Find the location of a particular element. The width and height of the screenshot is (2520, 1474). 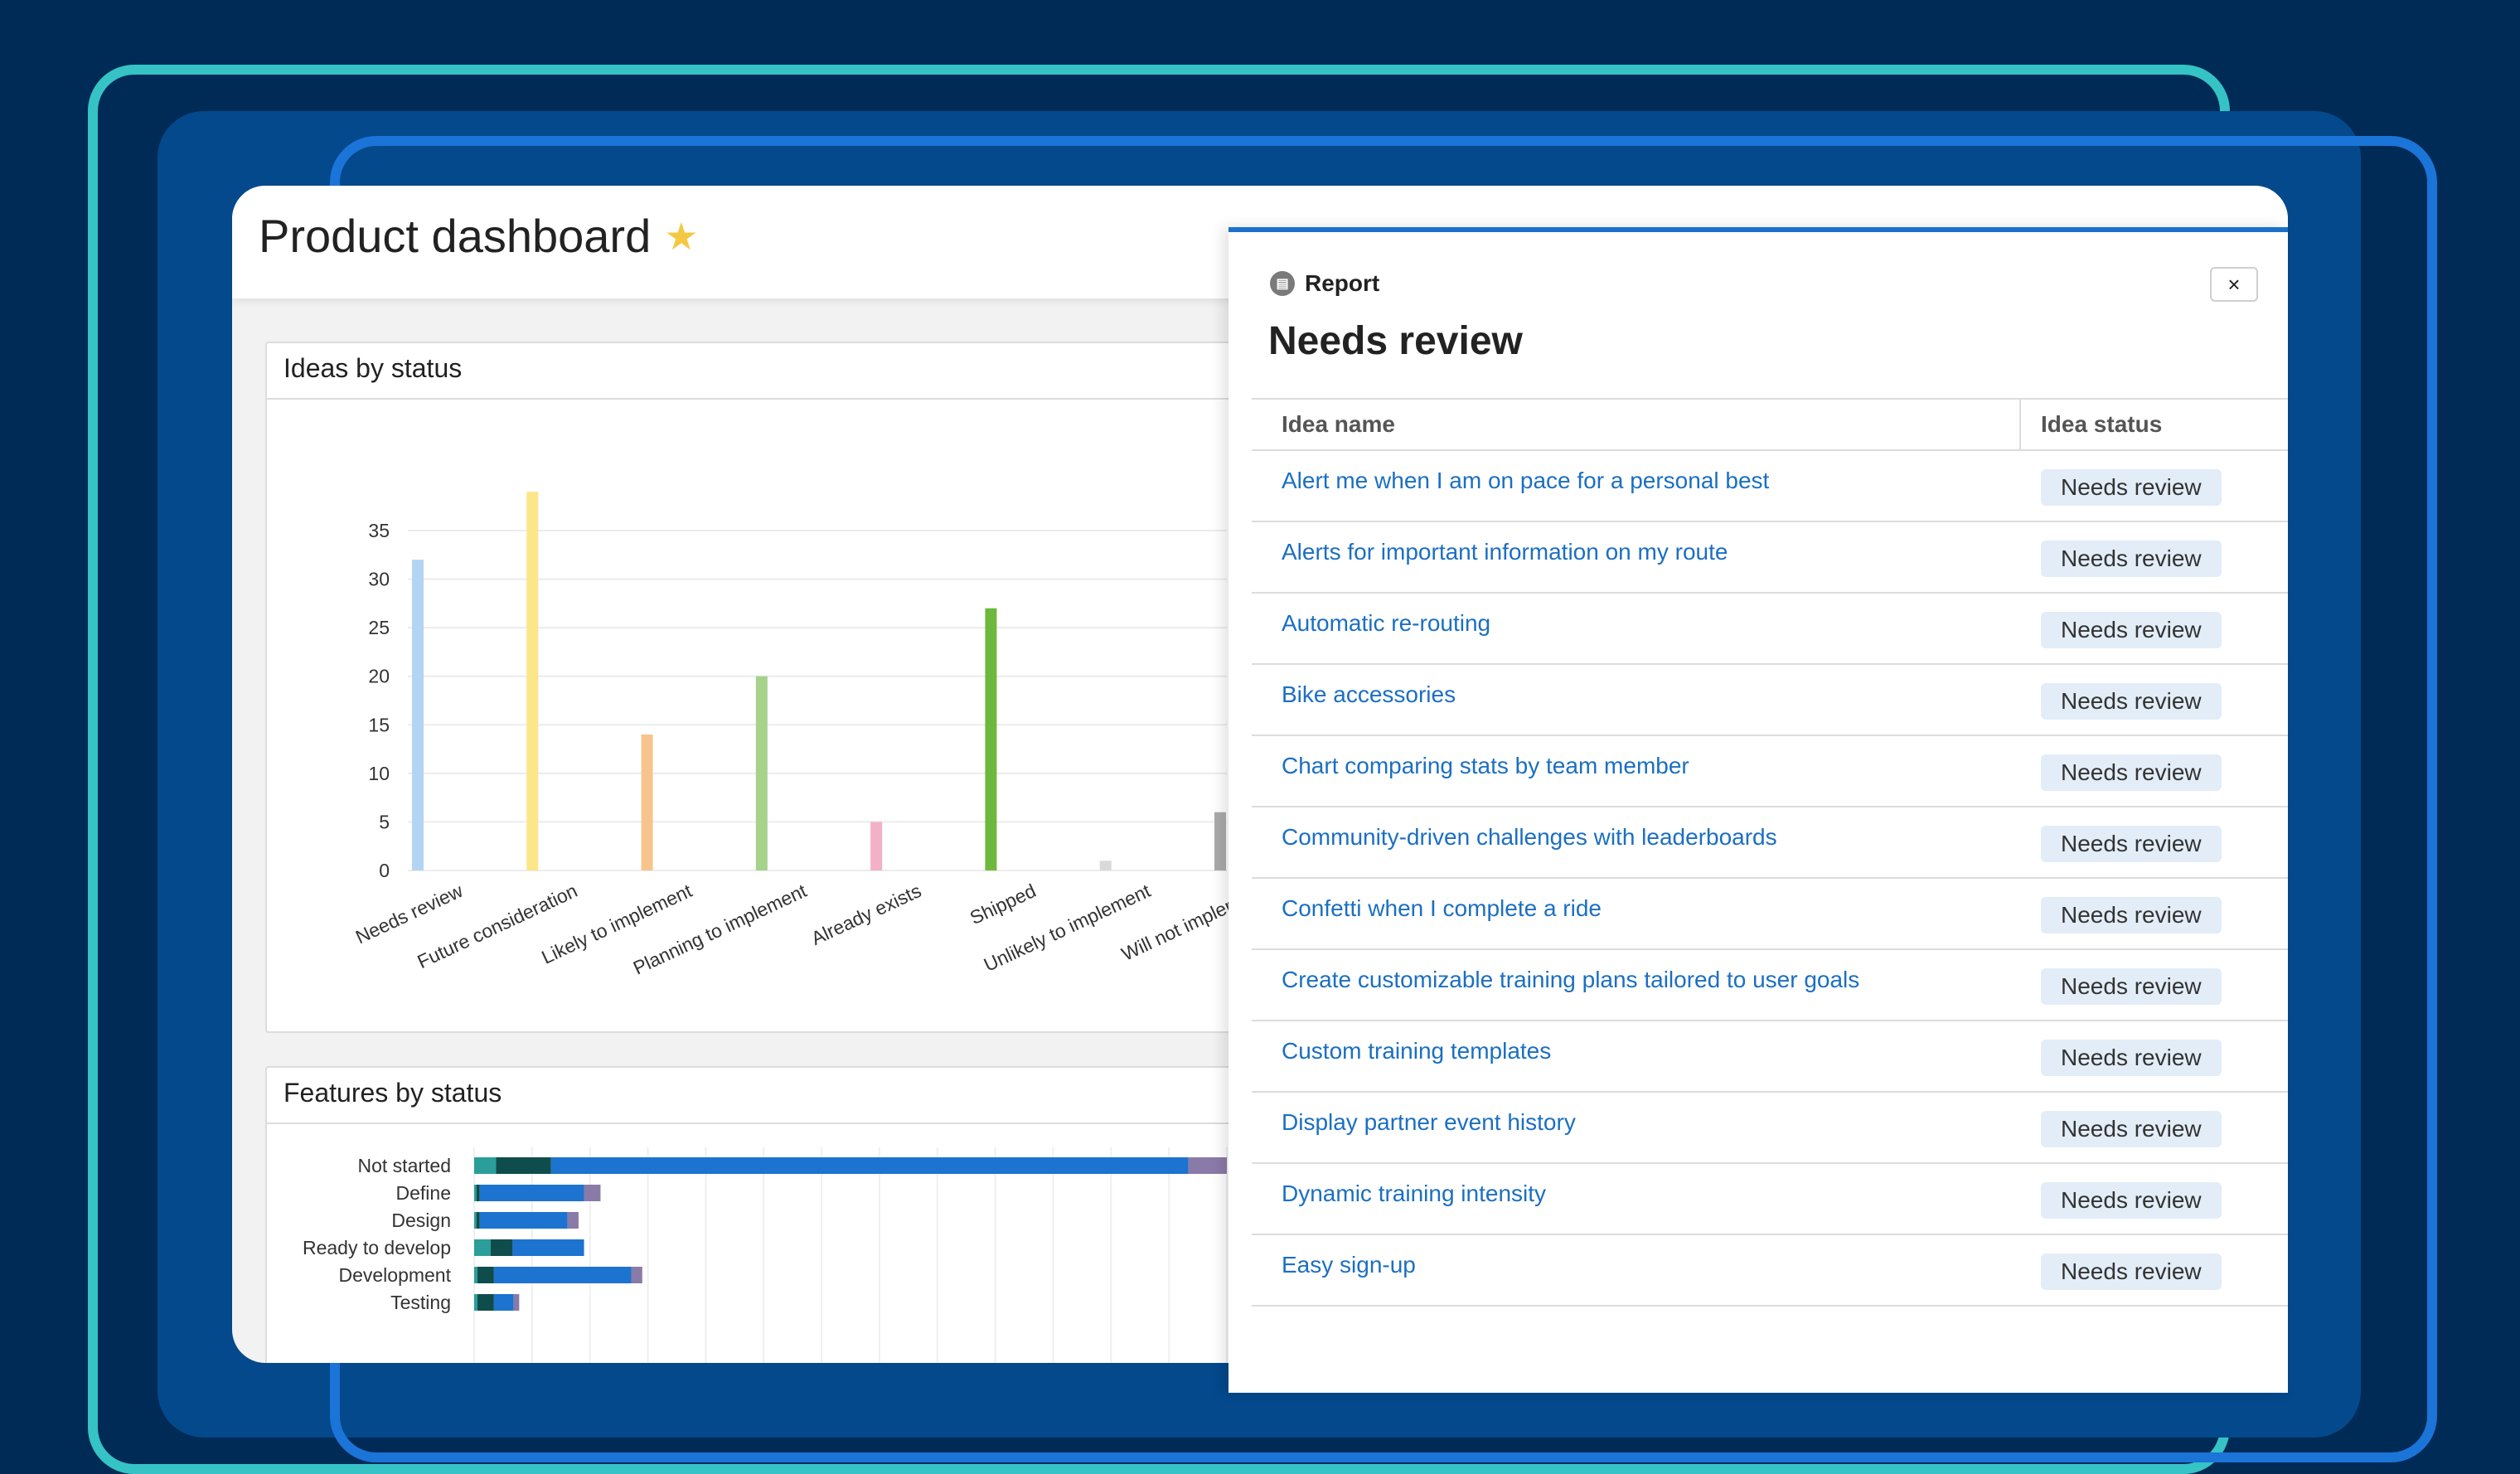

idea-name-link: Confetti when I complete a ride is located at coordinates (1442, 908).